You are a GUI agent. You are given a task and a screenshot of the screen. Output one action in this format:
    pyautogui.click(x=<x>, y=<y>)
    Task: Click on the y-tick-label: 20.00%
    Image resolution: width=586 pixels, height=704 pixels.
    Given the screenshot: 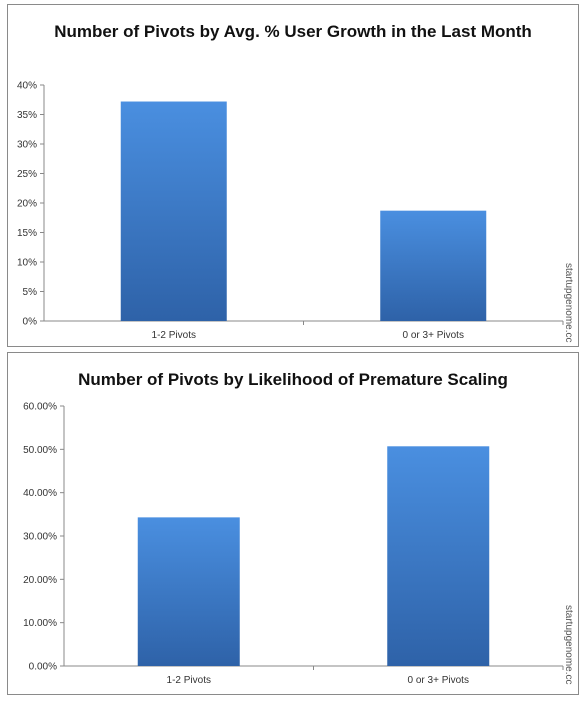 What is the action you would take?
    pyautogui.click(x=40, y=580)
    